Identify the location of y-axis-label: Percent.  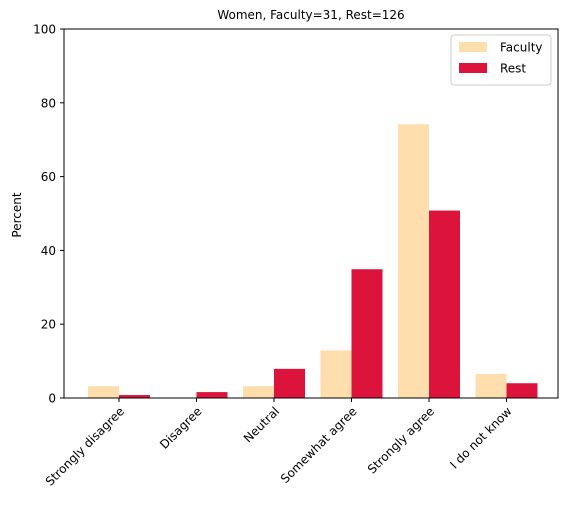
(17, 214).